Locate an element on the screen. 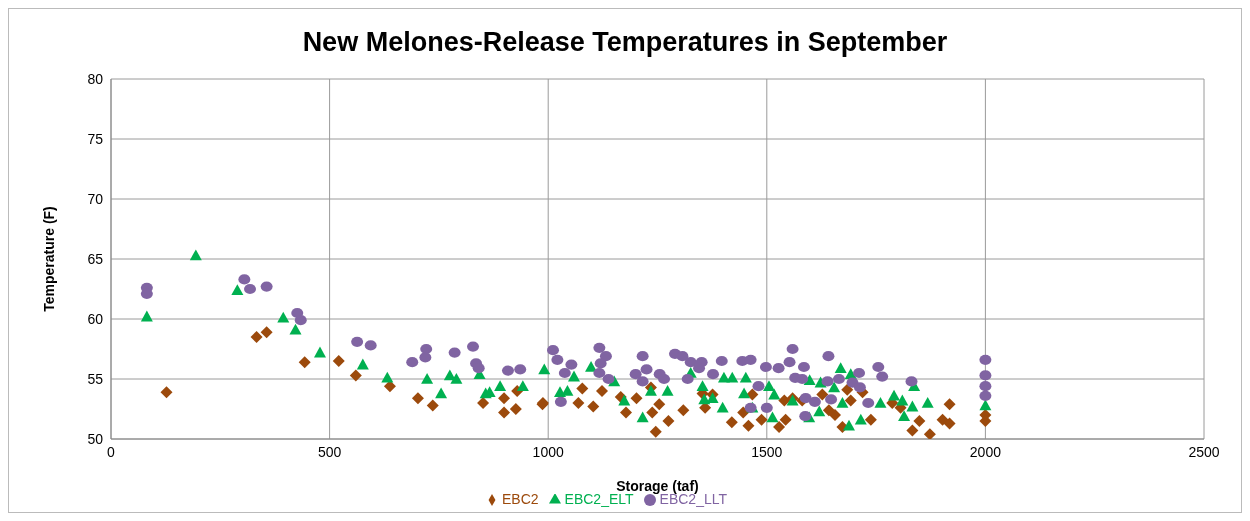 Image resolution: width=1250 pixels, height=521 pixels. chart-title: New Melones-Release Temperatures in September is located at coordinates (625, 42).